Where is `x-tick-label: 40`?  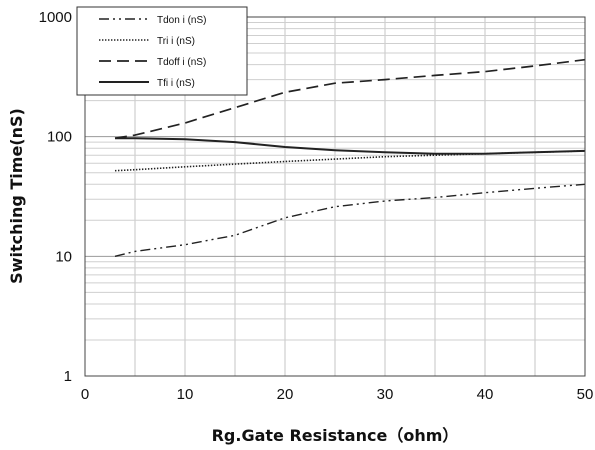
x-tick-label: 40 is located at coordinates (485, 394).